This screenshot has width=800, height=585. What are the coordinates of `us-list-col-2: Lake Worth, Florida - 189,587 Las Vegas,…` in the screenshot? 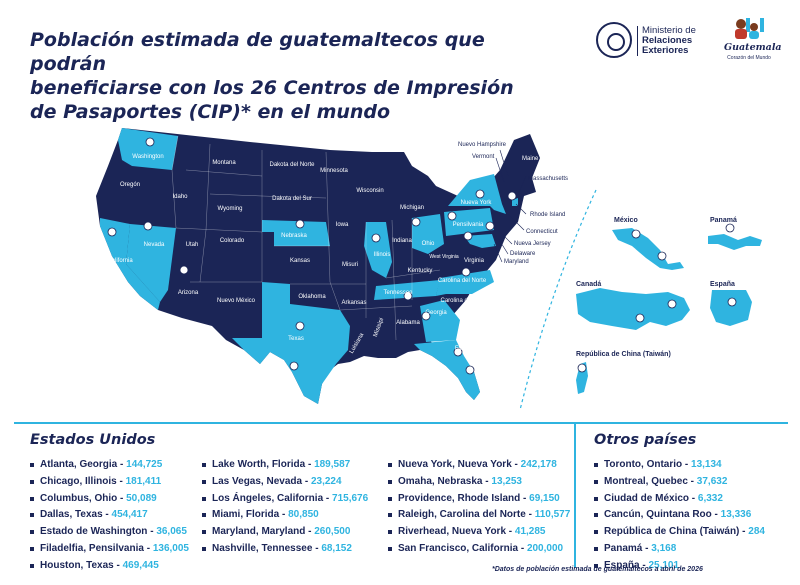 It's located at (285, 507).